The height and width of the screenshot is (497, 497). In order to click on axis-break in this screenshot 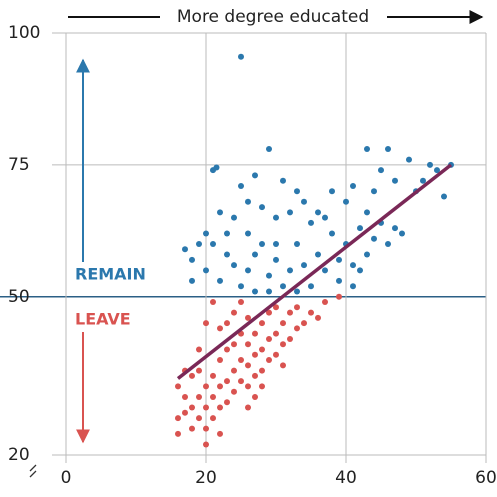, I will do `click(33, 471)`.